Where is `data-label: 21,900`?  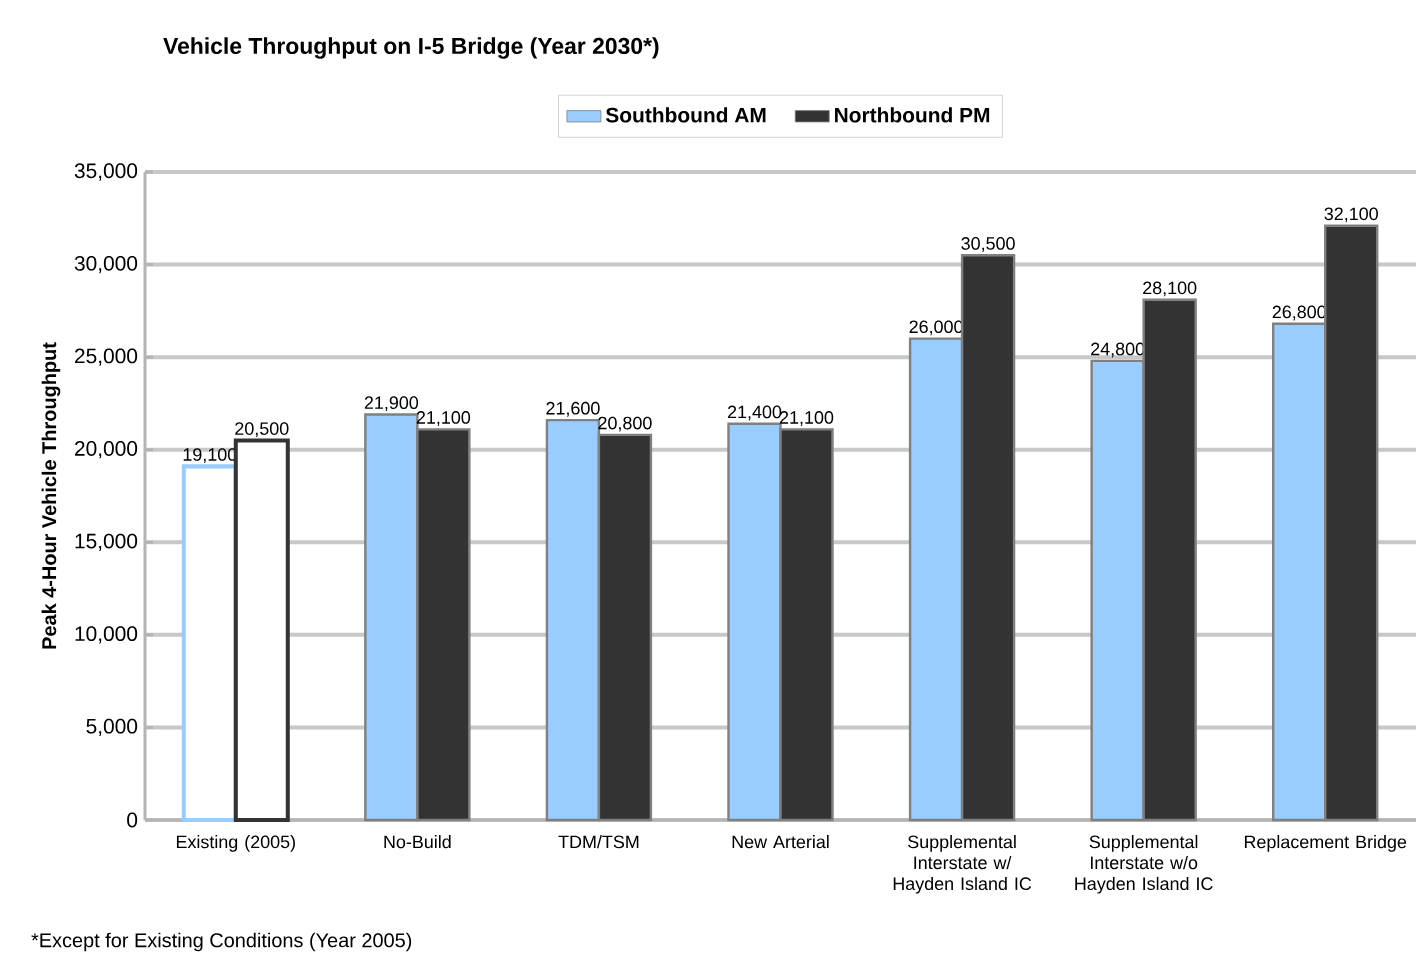
data-label: 21,900 is located at coordinates (391, 404).